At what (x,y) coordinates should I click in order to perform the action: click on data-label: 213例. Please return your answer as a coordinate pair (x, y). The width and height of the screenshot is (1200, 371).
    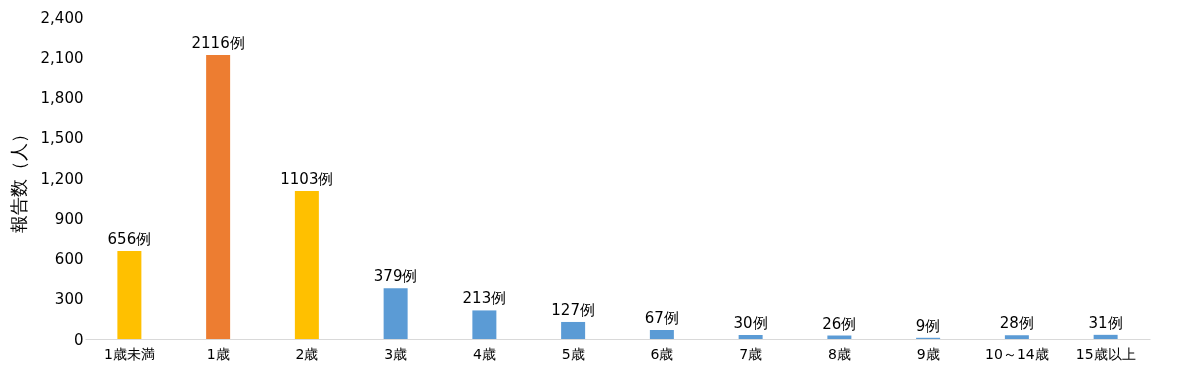
    Looking at the image, I should click on (484, 298).